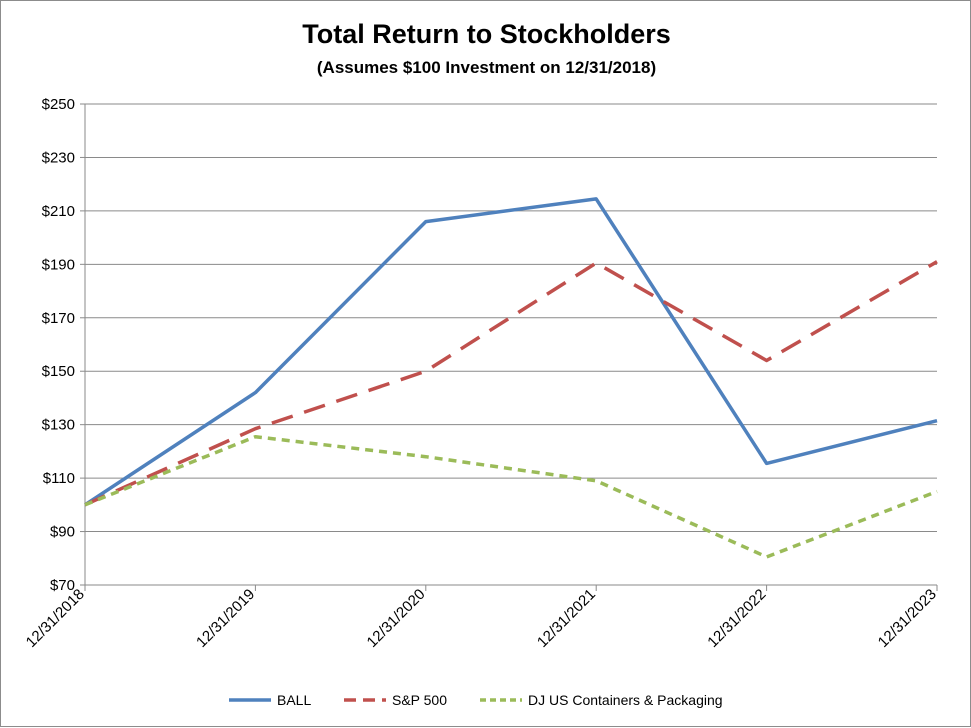 The width and height of the screenshot is (971, 728). Describe the element at coordinates (511, 497) in the screenshot. I see `series-line-dj-us-containers-packaging` at that location.